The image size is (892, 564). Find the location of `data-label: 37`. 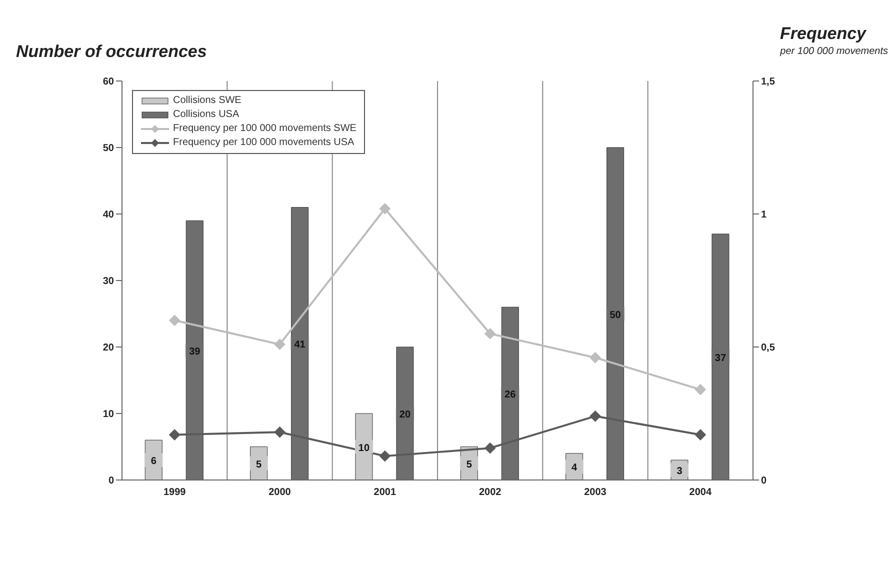

data-label: 37 is located at coordinates (720, 358).